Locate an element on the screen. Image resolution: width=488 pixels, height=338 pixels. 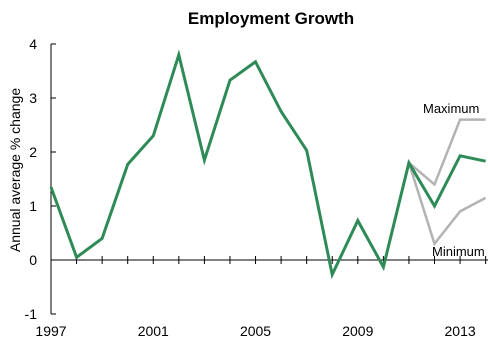
y-tick-label: 0 is located at coordinates (33, 260).